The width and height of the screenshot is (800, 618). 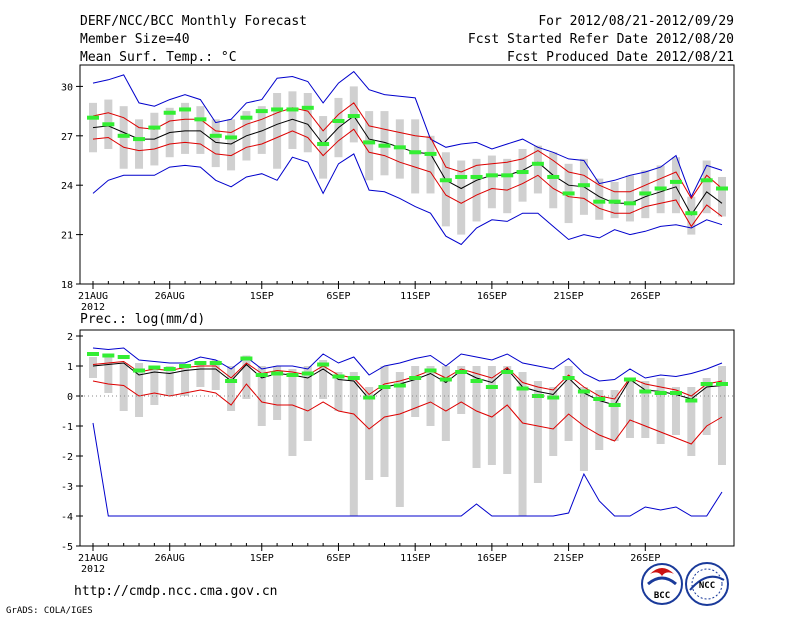 I want to click on prec-ytick-label: -2, so click(x=67, y=457).